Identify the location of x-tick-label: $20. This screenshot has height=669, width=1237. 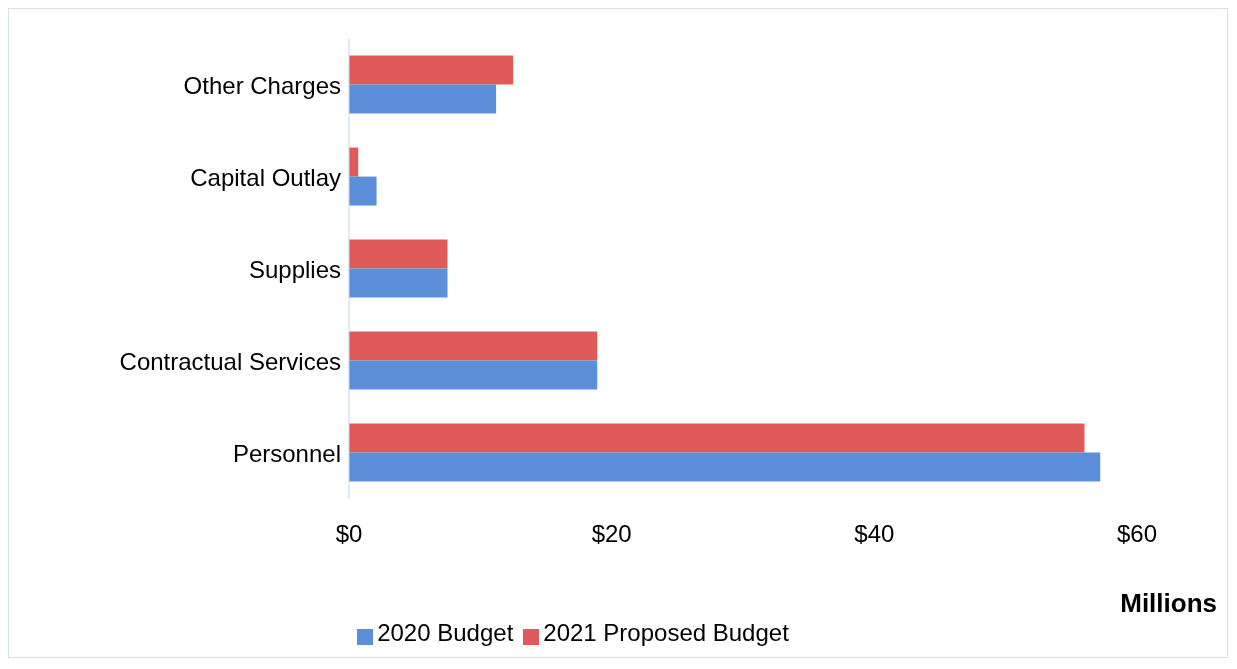
(611, 534).